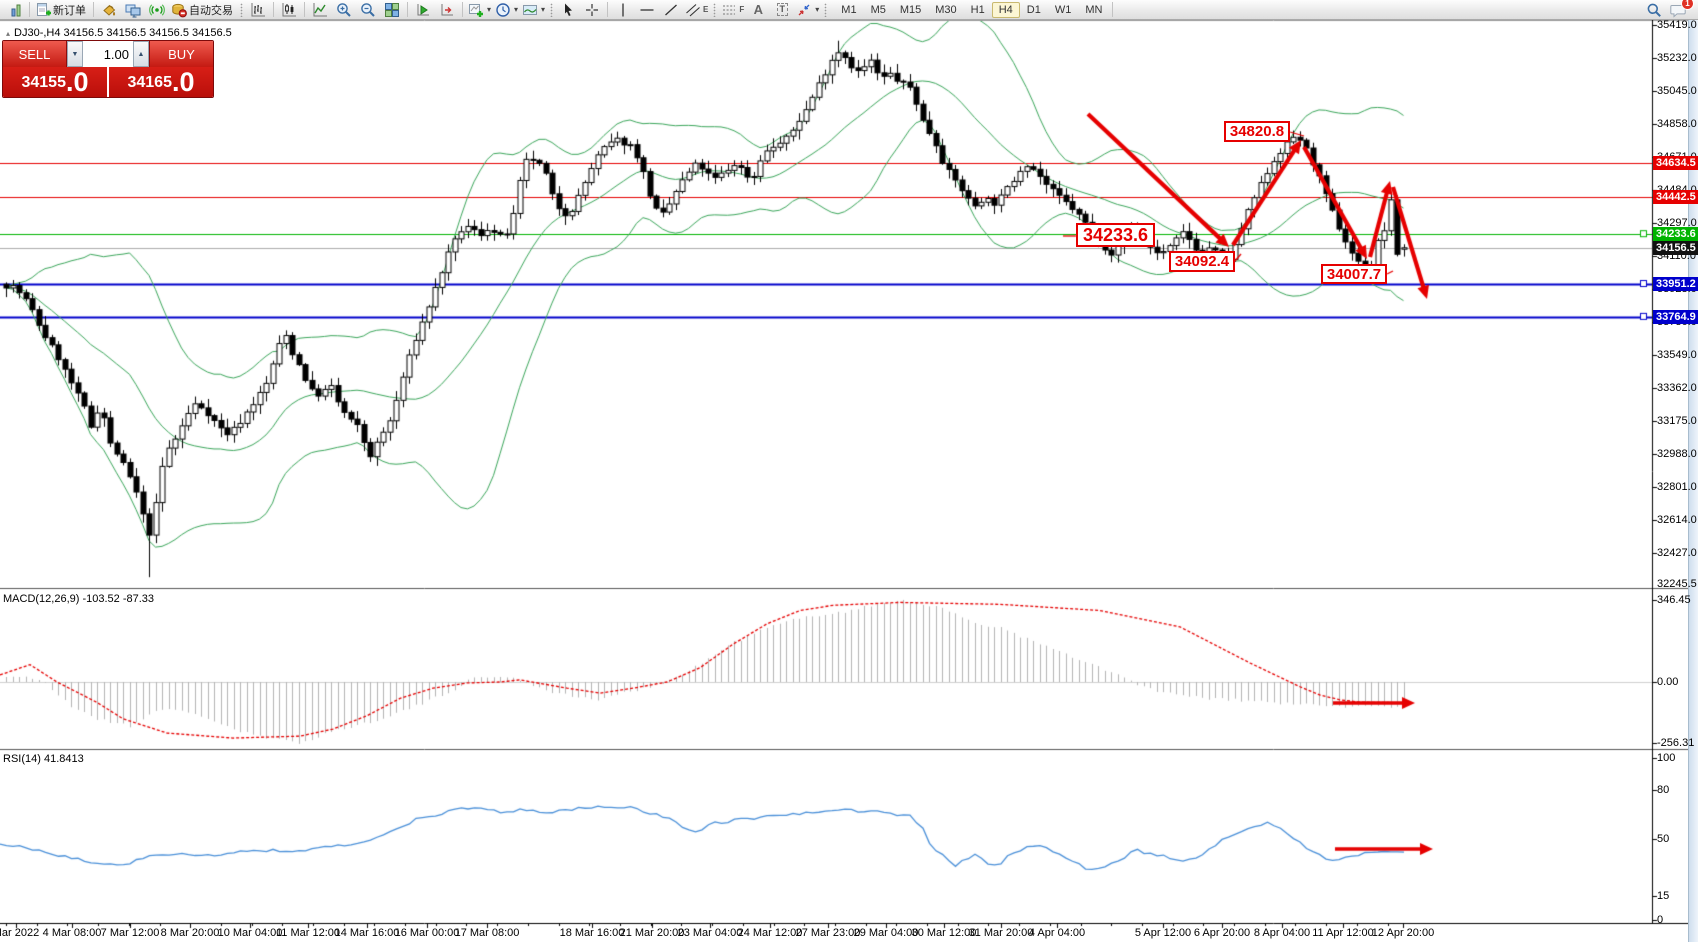  What do you see at coordinates (116, 54) in the screenshot?
I see `volume-input: 1.00` at bounding box center [116, 54].